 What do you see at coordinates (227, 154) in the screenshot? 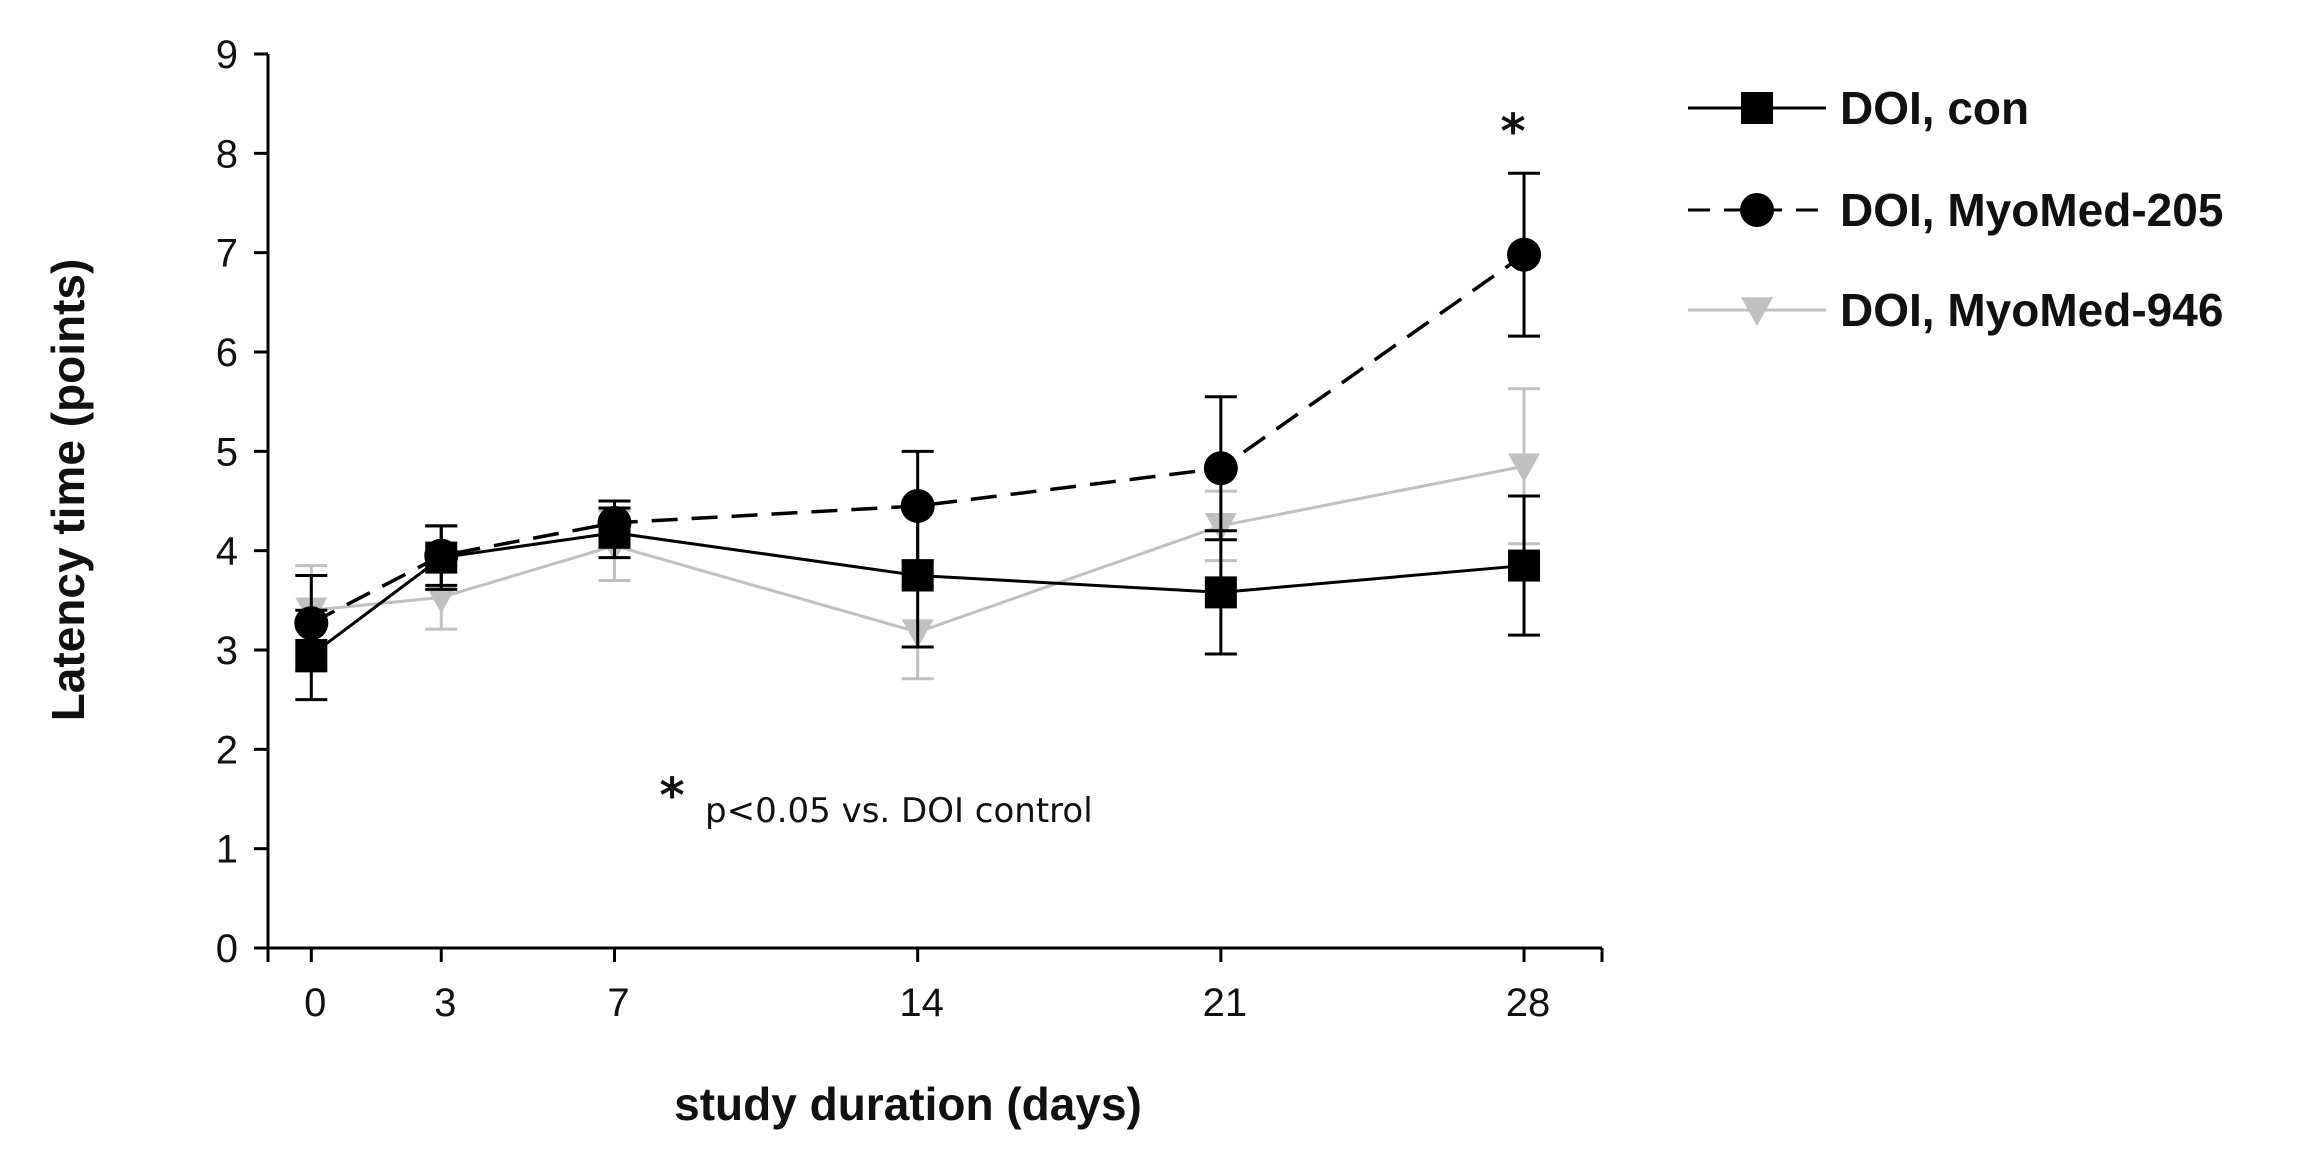
I see `y-tick-label: 8` at bounding box center [227, 154].